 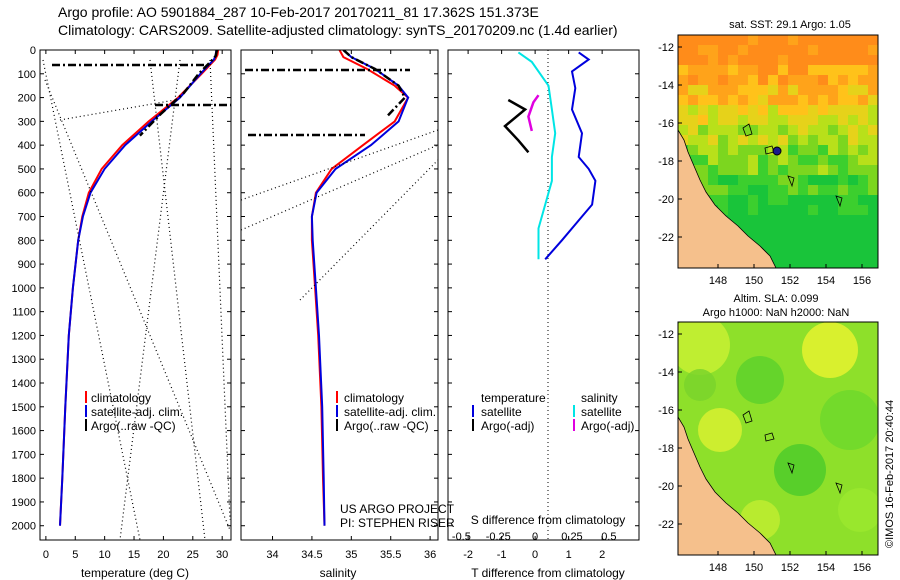 What do you see at coordinates (133, 426) in the screenshot?
I see `legend-label-argo: Argo(..raw -QC)` at bounding box center [133, 426].